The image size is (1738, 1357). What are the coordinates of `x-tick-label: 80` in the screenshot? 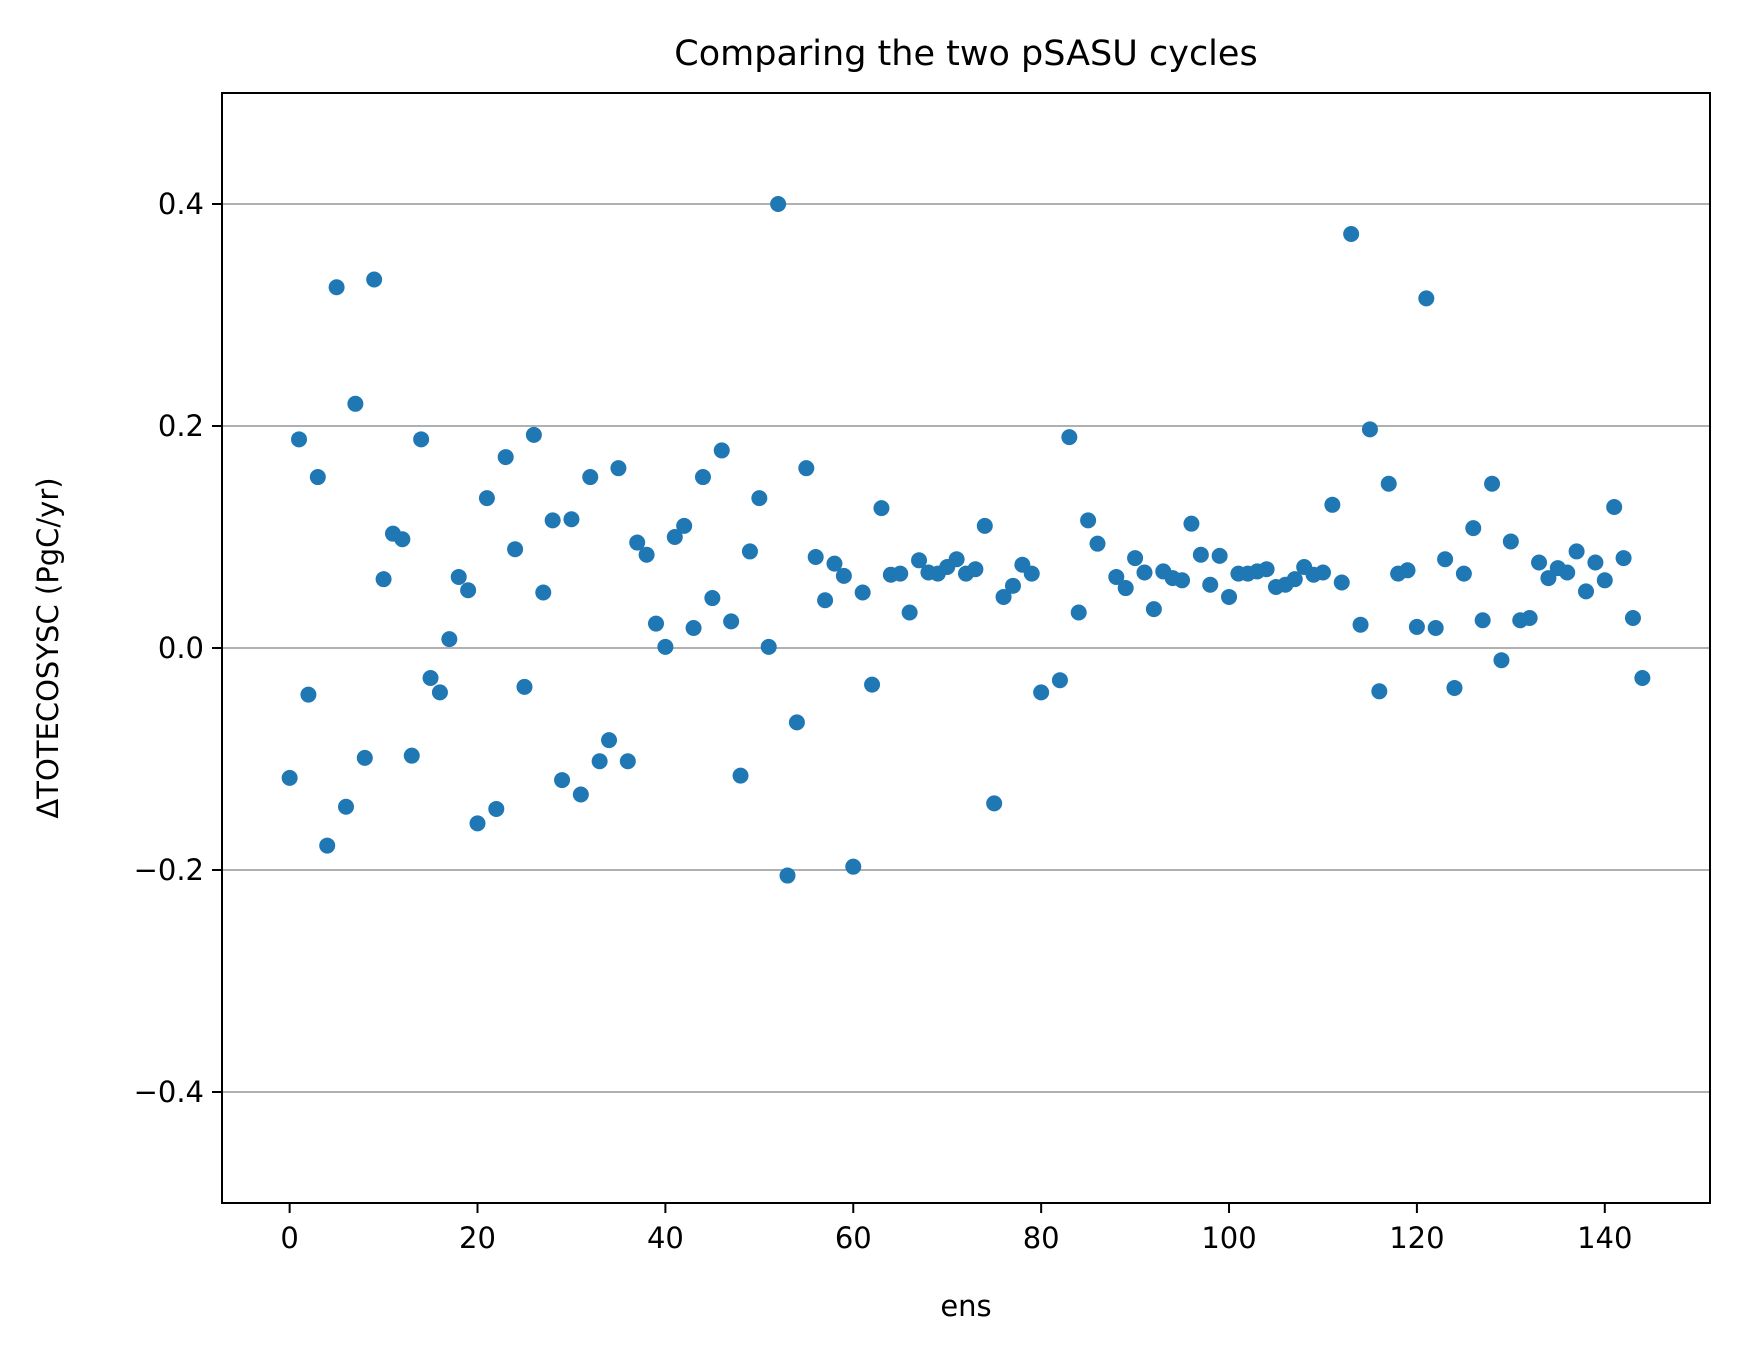 It's located at (1041, 1238).